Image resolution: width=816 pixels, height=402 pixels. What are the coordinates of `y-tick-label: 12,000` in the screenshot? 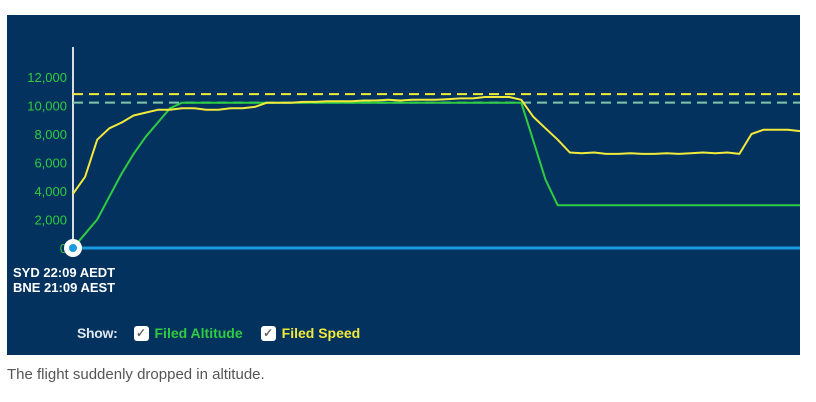 It's located at (47, 77).